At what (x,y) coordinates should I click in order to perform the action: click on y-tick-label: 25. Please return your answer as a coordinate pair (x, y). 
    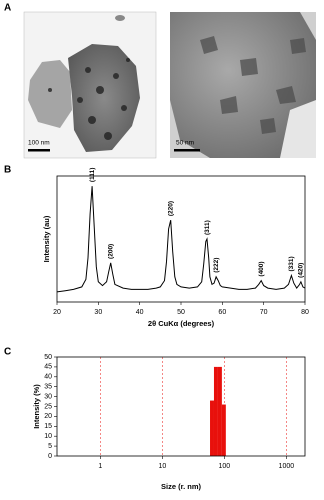
    Looking at the image, I should click on (48, 406).